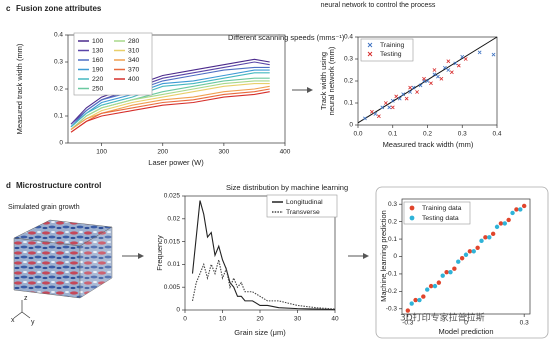 The width and height of the screenshot is (554, 340). I want to click on panel-box, so click(462, 262).